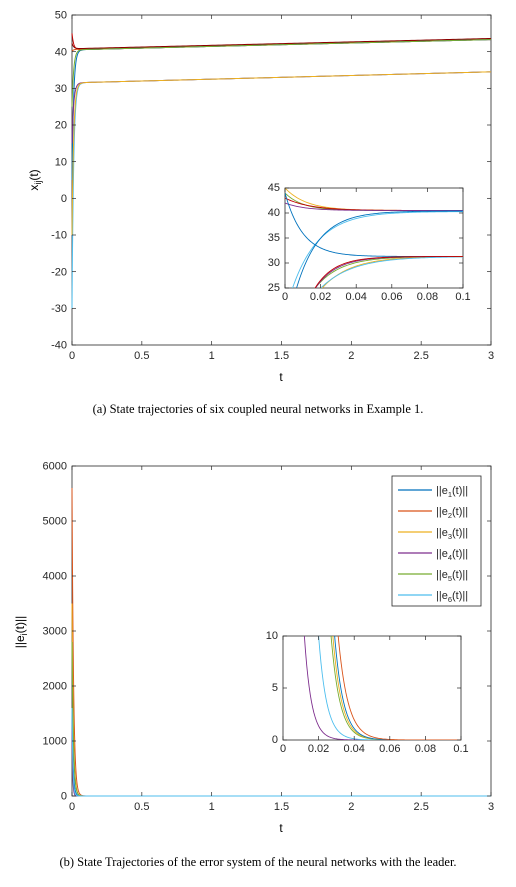 This screenshot has height=887, width=516. Describe the element at coordinates (421, 807) in the screenshot. I see `b-xtick-label: 2.5` at that location.